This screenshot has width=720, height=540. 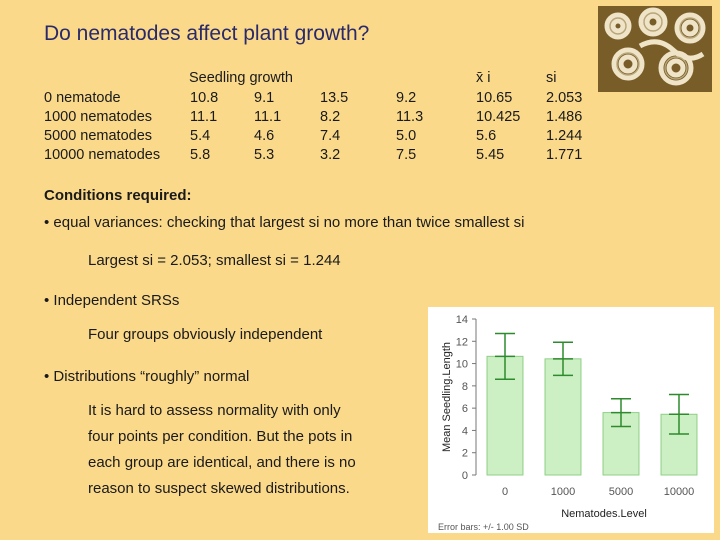 What do you see at coordinates (406, 98) in the screenshot?
I see `seedling-value: 9.2` at bounding box center [406, 98].